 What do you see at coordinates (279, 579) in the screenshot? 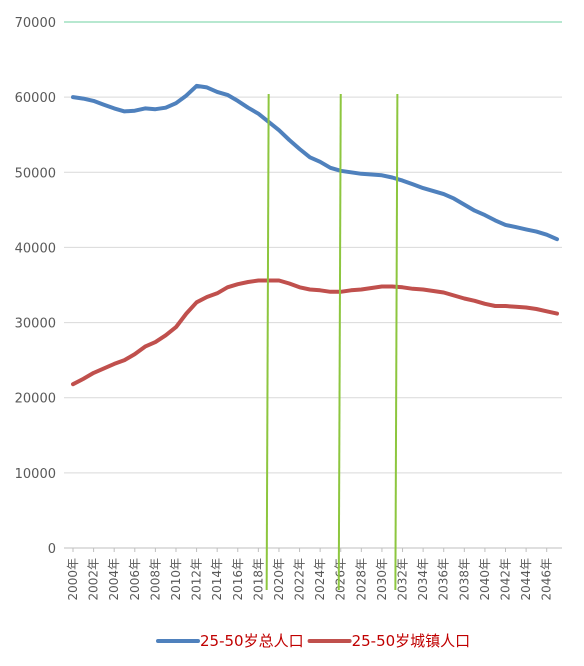
I see `x-tick-label: 2020年` at bounding box center [279, 579].